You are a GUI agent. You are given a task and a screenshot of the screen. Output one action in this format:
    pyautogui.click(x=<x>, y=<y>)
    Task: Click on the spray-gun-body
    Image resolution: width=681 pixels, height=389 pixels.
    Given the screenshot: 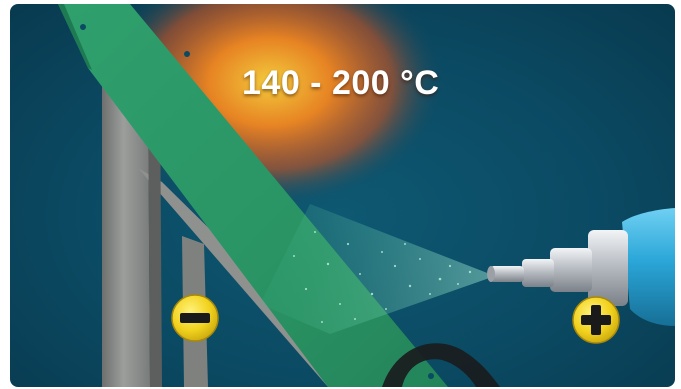 What is the action you would take?
    pyautogui.click(x=648, y=267)
    